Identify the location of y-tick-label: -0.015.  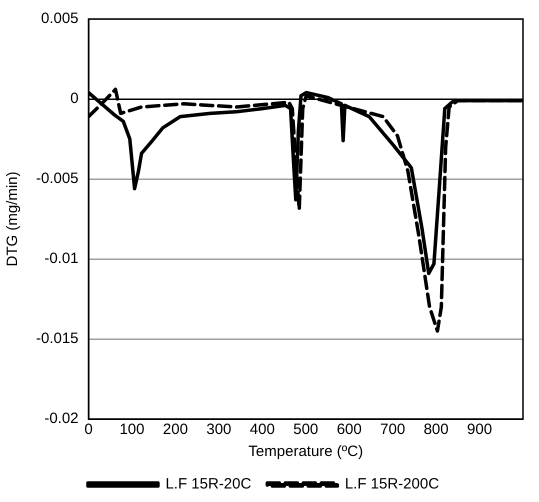
(57, 339).